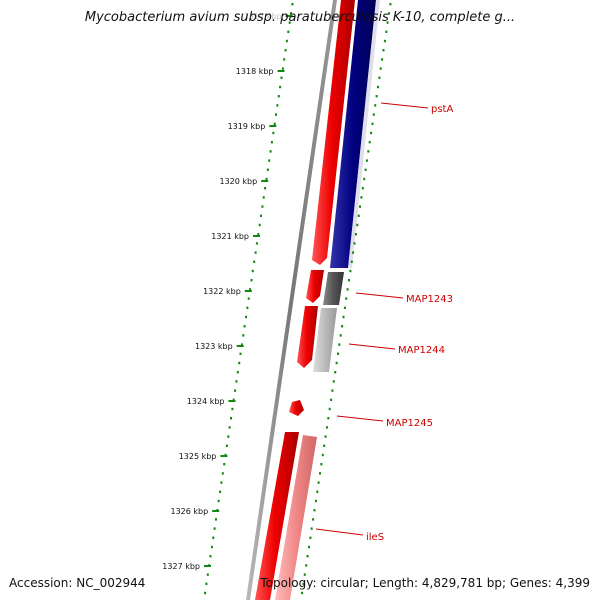 This screenshot has height=600, width=600. Describe the element at coordinates (222, 291) in the screenshot. I see `kbp-tick-label: 1322 kbp` at that location.